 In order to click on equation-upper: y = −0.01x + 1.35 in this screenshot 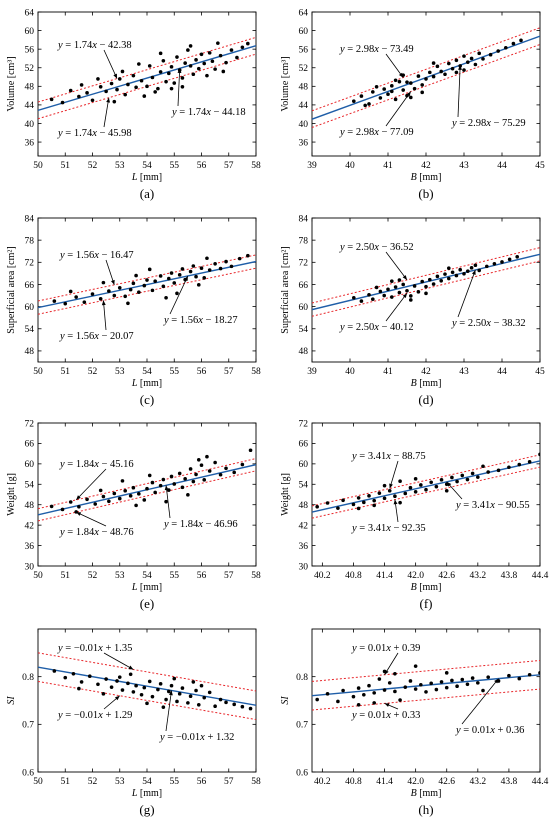, I will do `click(94, 648)`.